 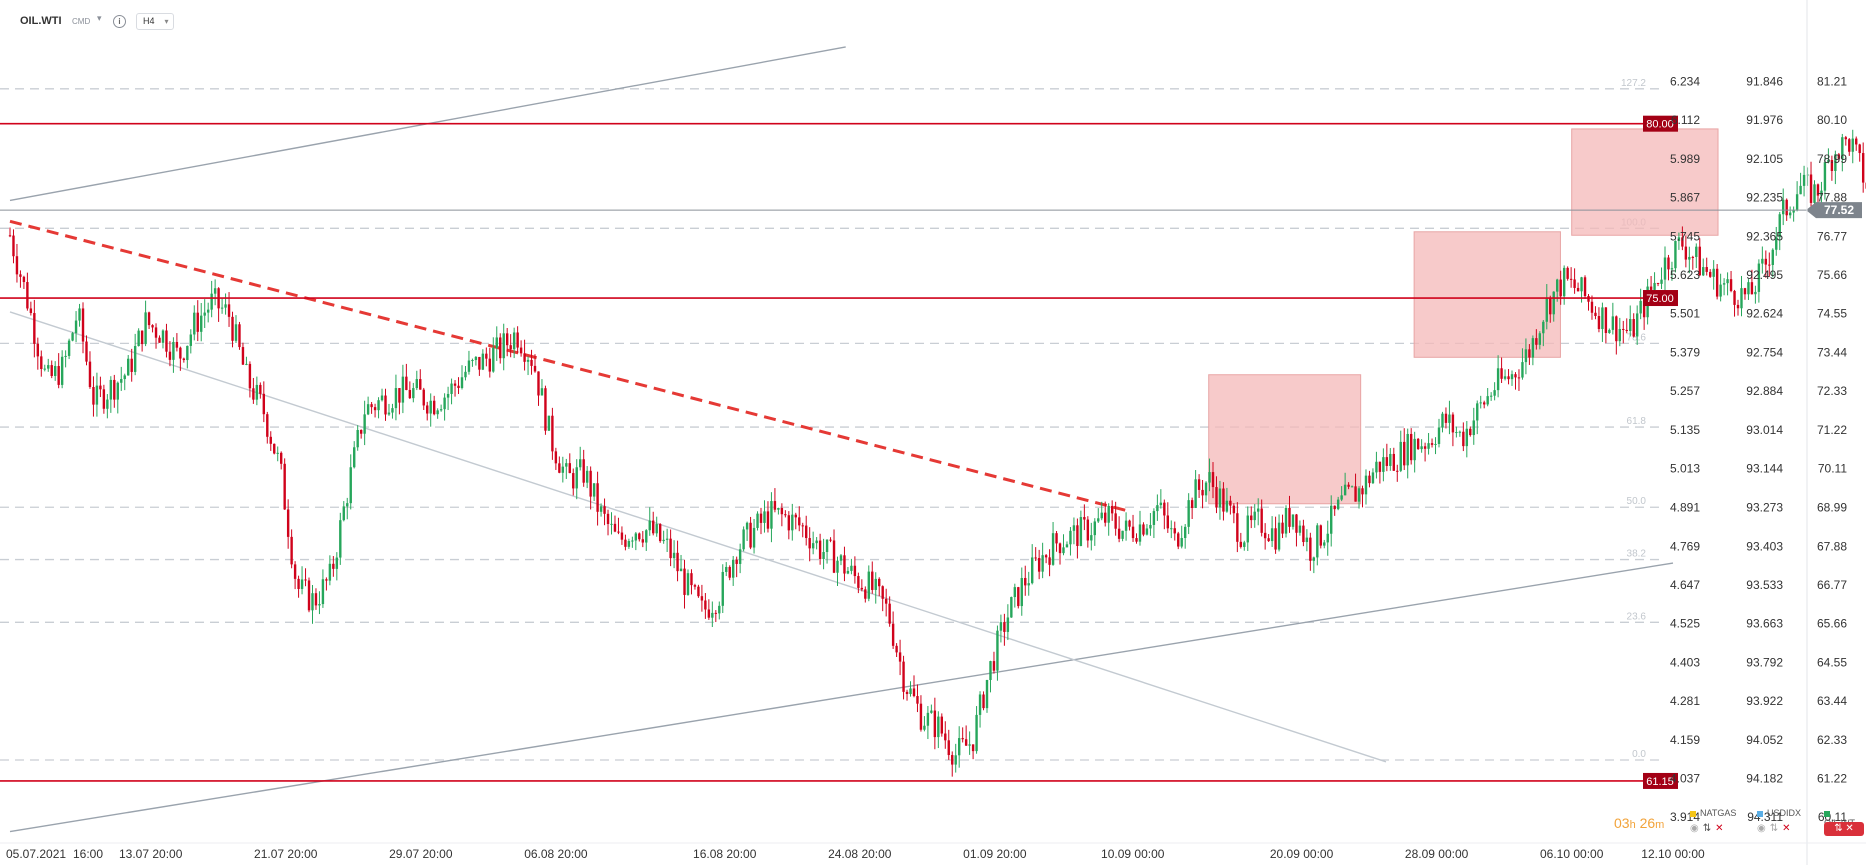 I want to click on natgas-axis-tick: 5.867, so click(x=1685, y=198).